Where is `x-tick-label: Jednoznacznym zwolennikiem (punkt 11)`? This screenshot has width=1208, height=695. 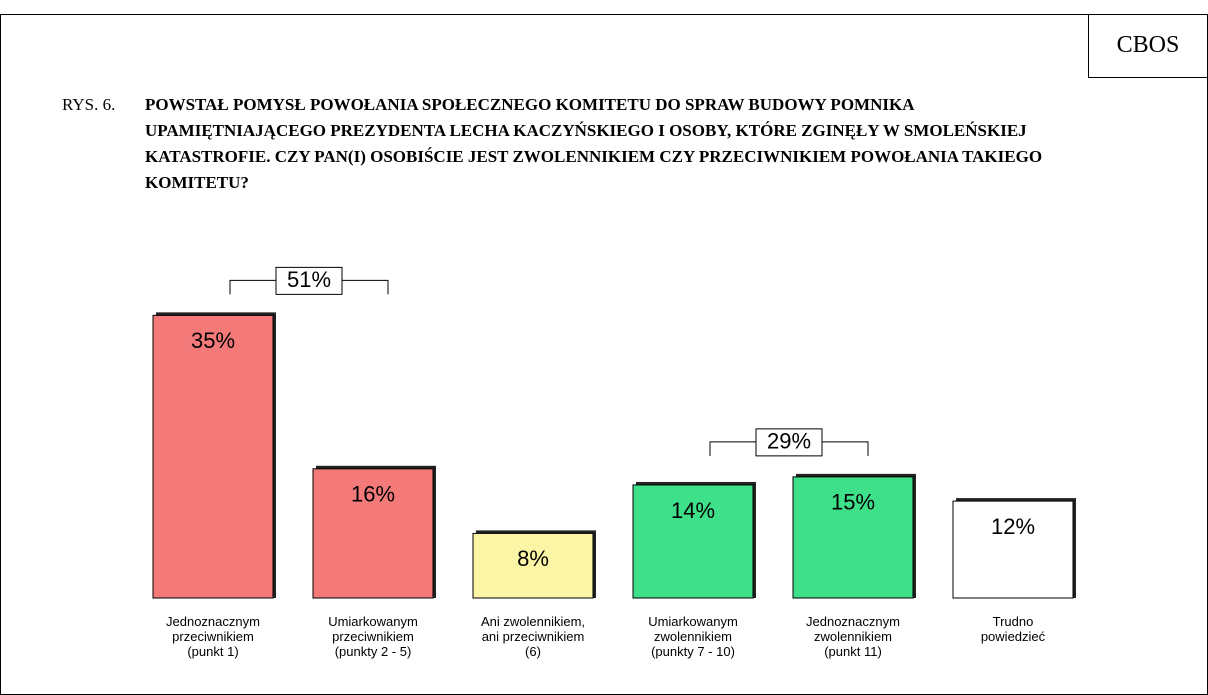 x-tick-label: Jednoznacznym zwolennikiem (punkt 11) is located at coordinates (853, 636).